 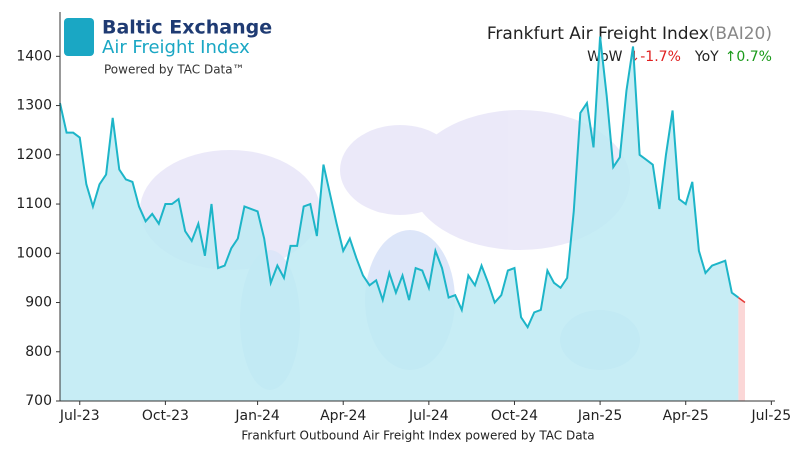 I want to click on logo-icon, so click(x=79, y=37).